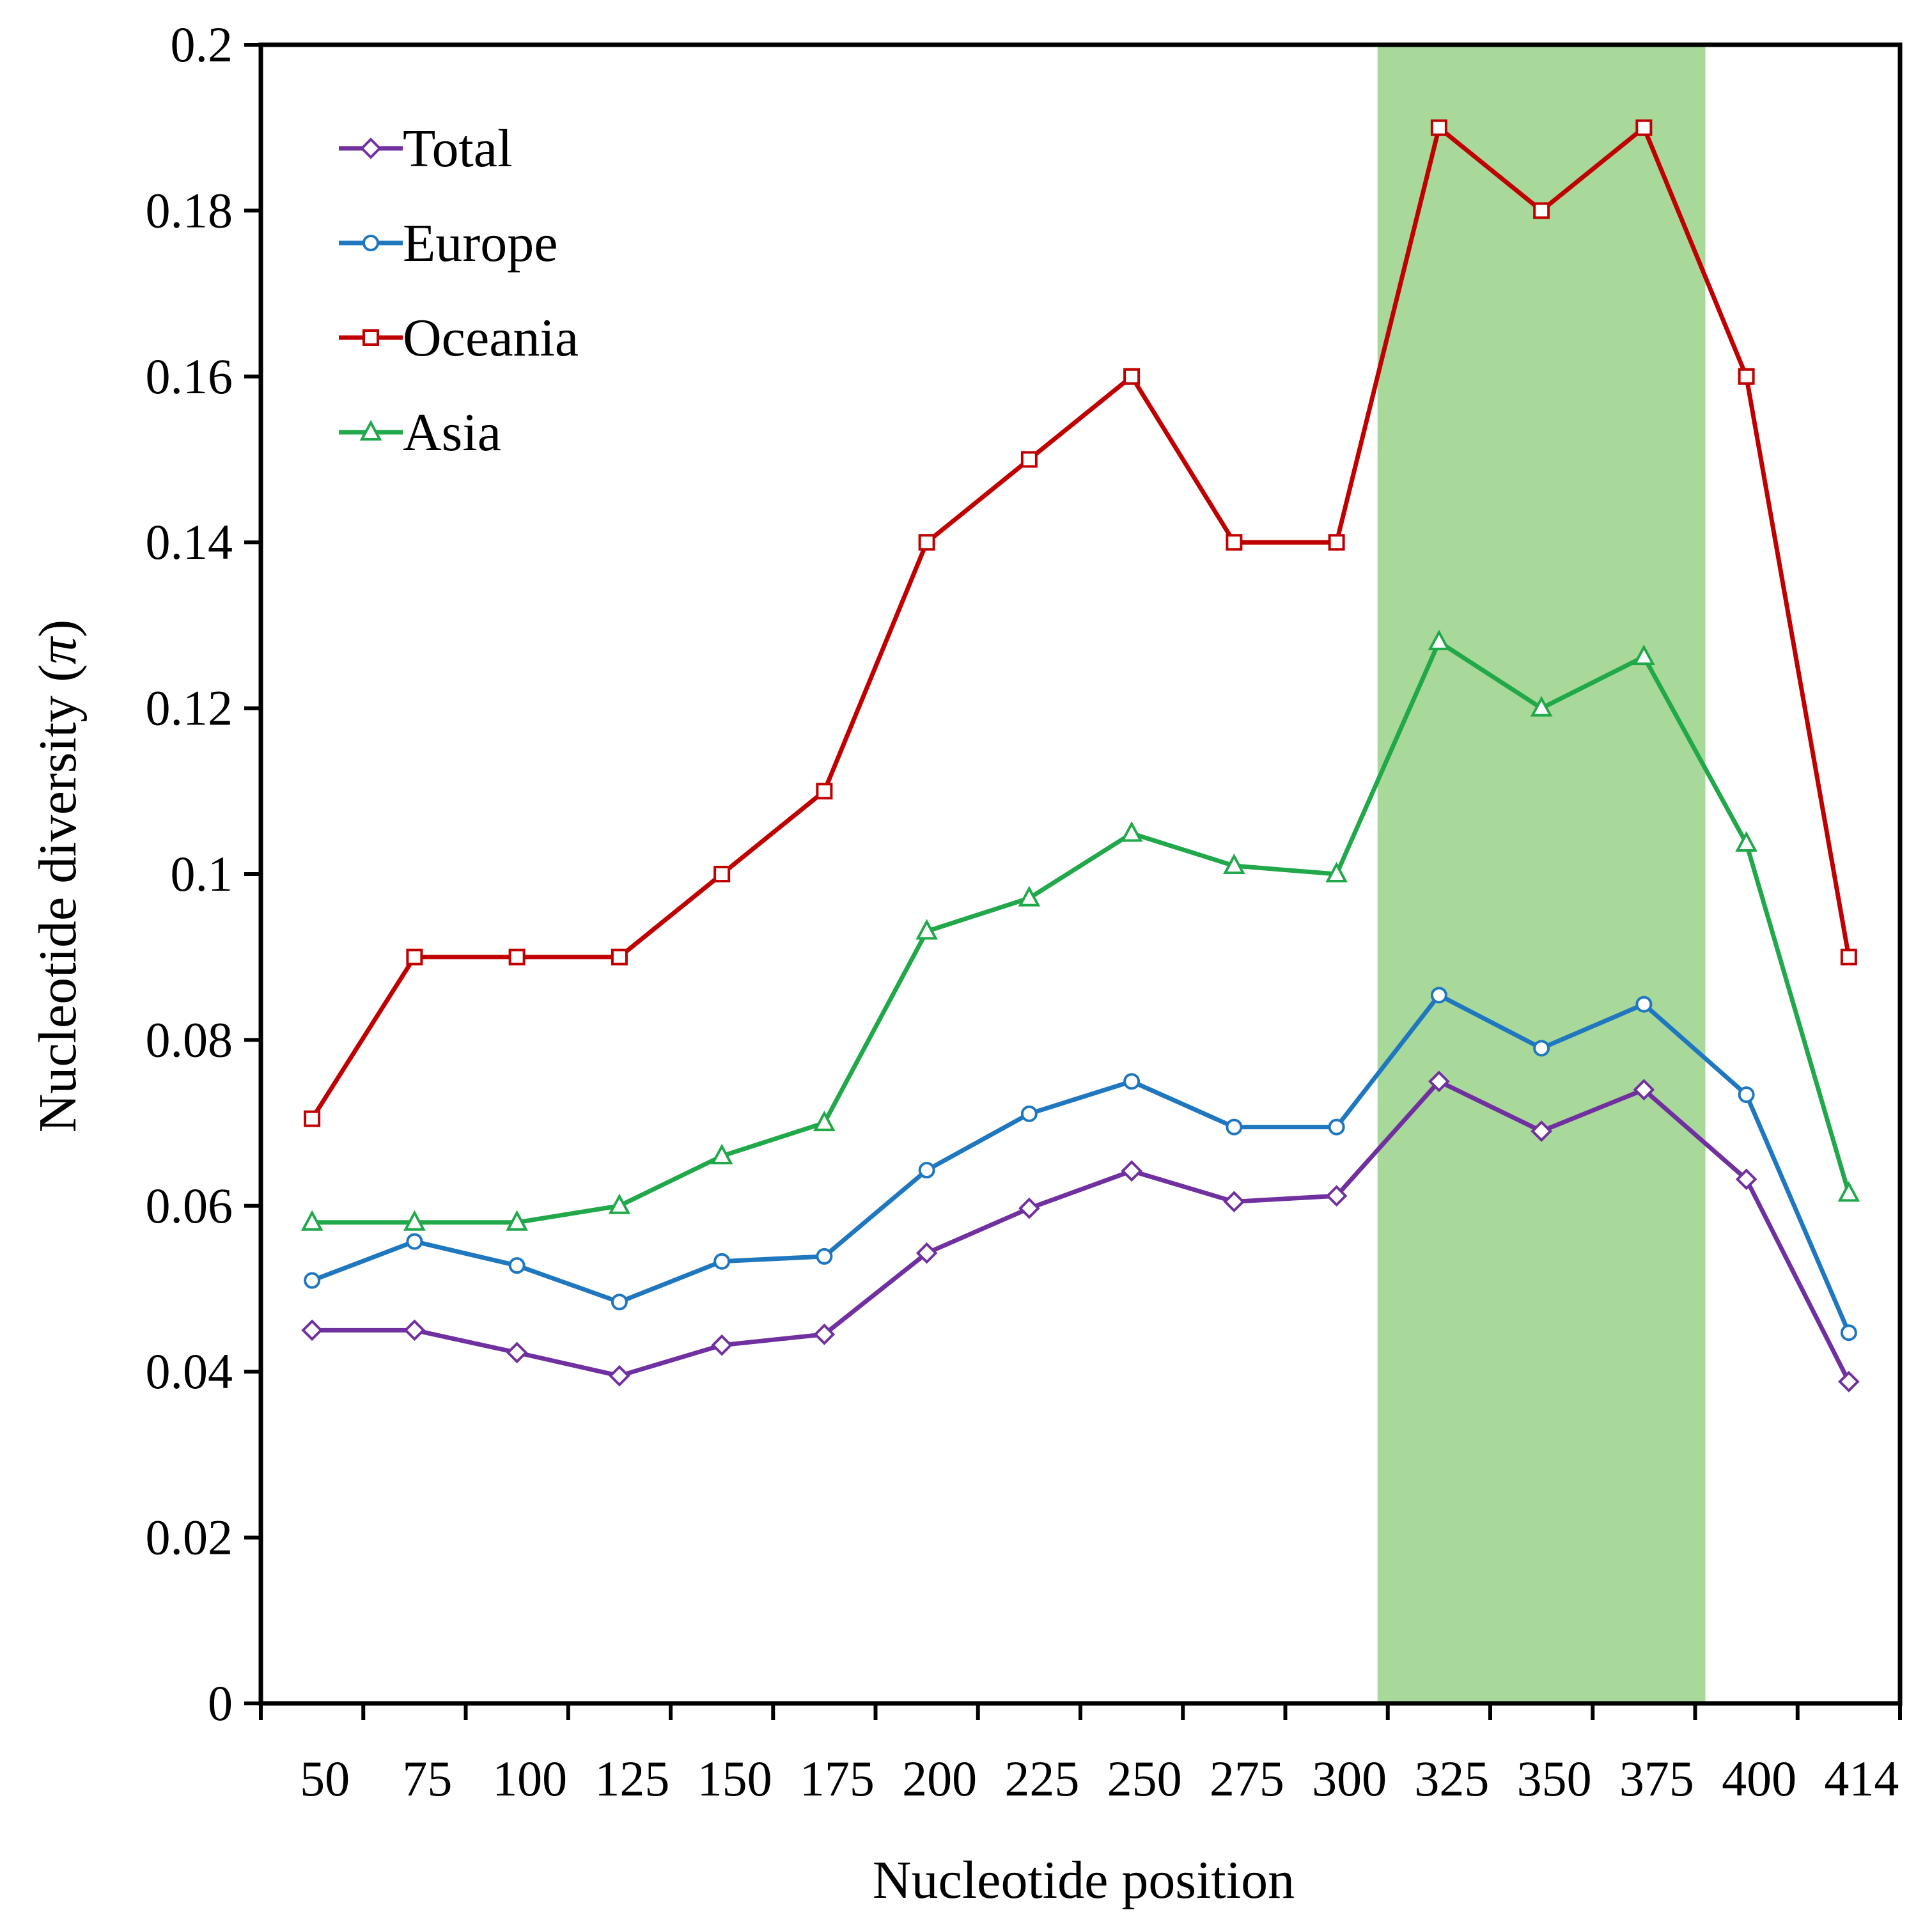 This screenshot has height=1924, width=1932. What do you see at coordinates (202, 874) in the screenshot?
I see `y-tick-label: 0.1` at bounding box center [202, 874].